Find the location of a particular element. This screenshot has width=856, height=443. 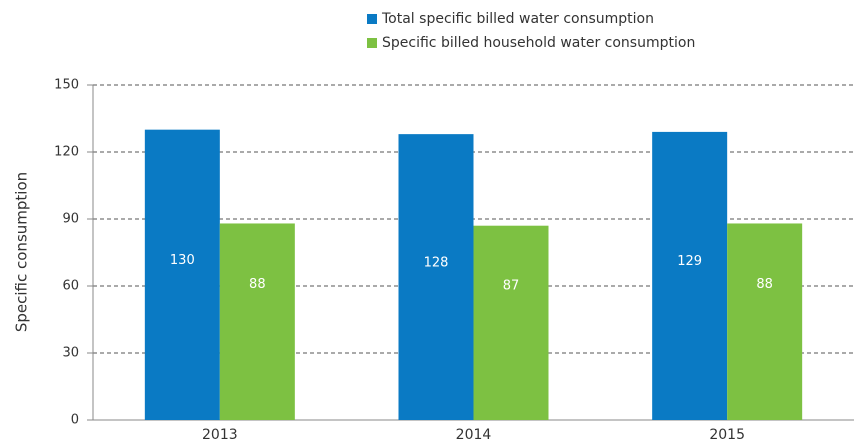

value-label: 130 is located at coordinates (182, 260).